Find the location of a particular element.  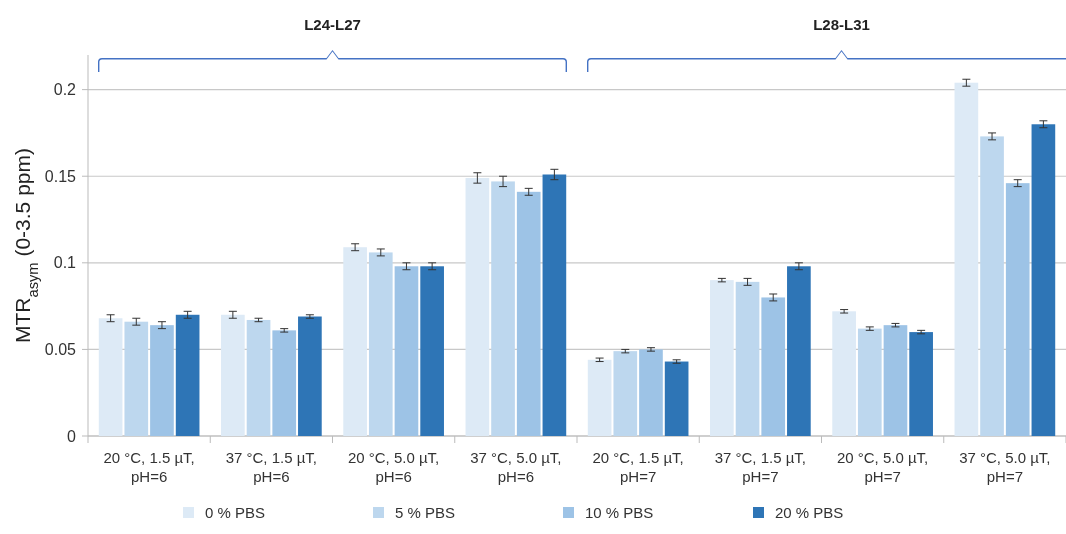

legend-label: 10 % PBS is located at coordinates (619, 512).